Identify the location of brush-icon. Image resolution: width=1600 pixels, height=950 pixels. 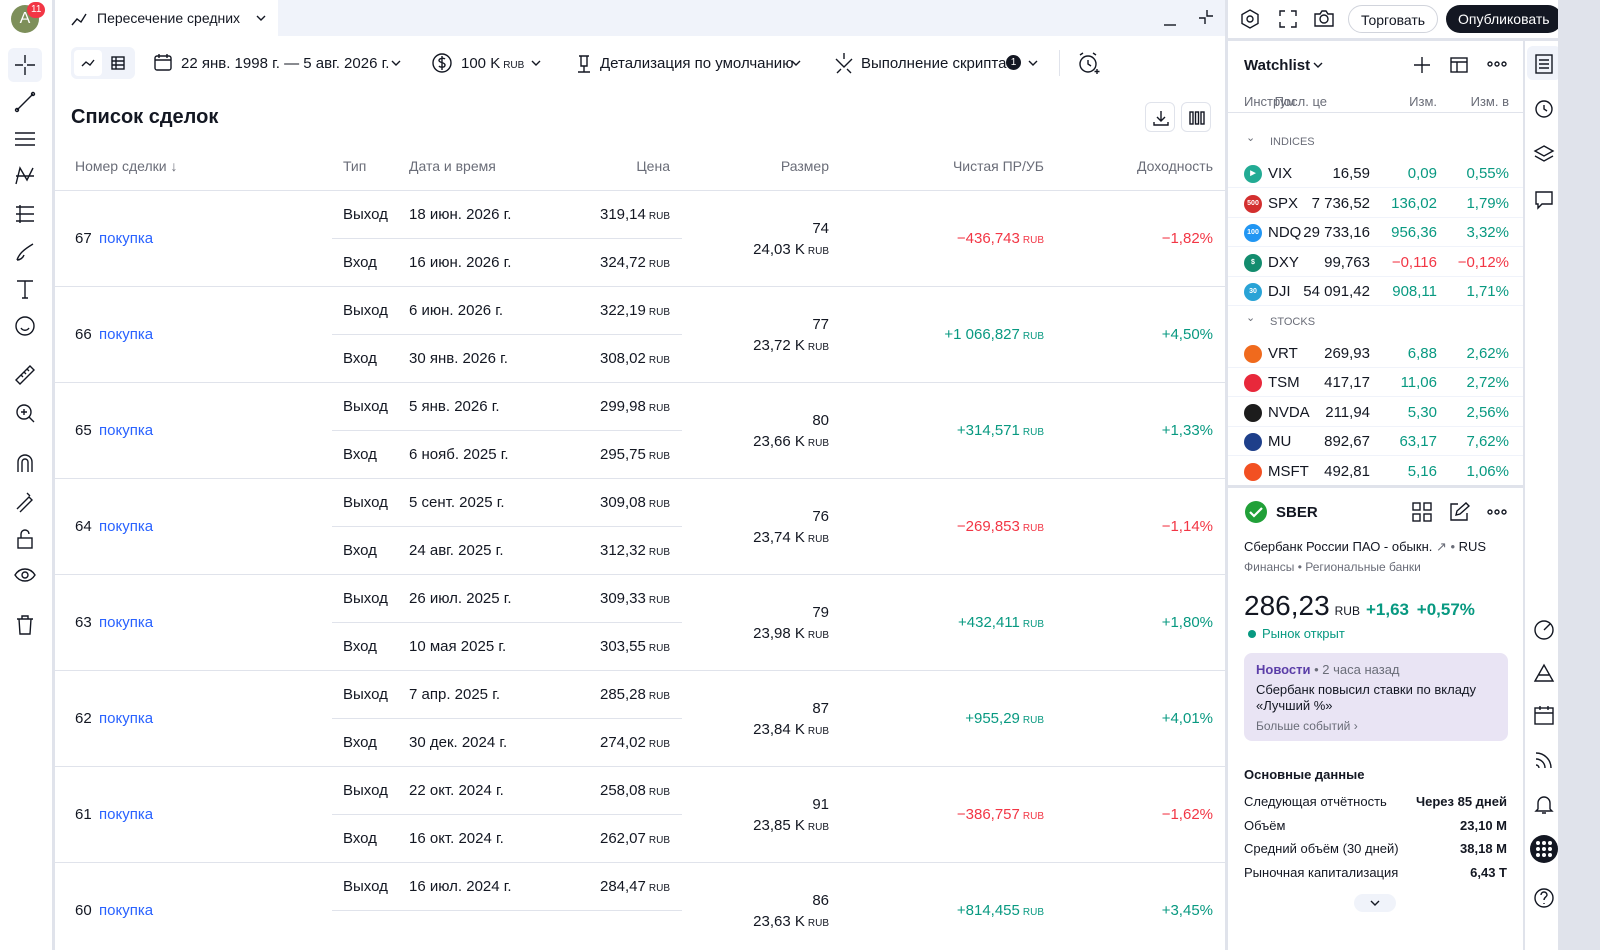
(25, 252).